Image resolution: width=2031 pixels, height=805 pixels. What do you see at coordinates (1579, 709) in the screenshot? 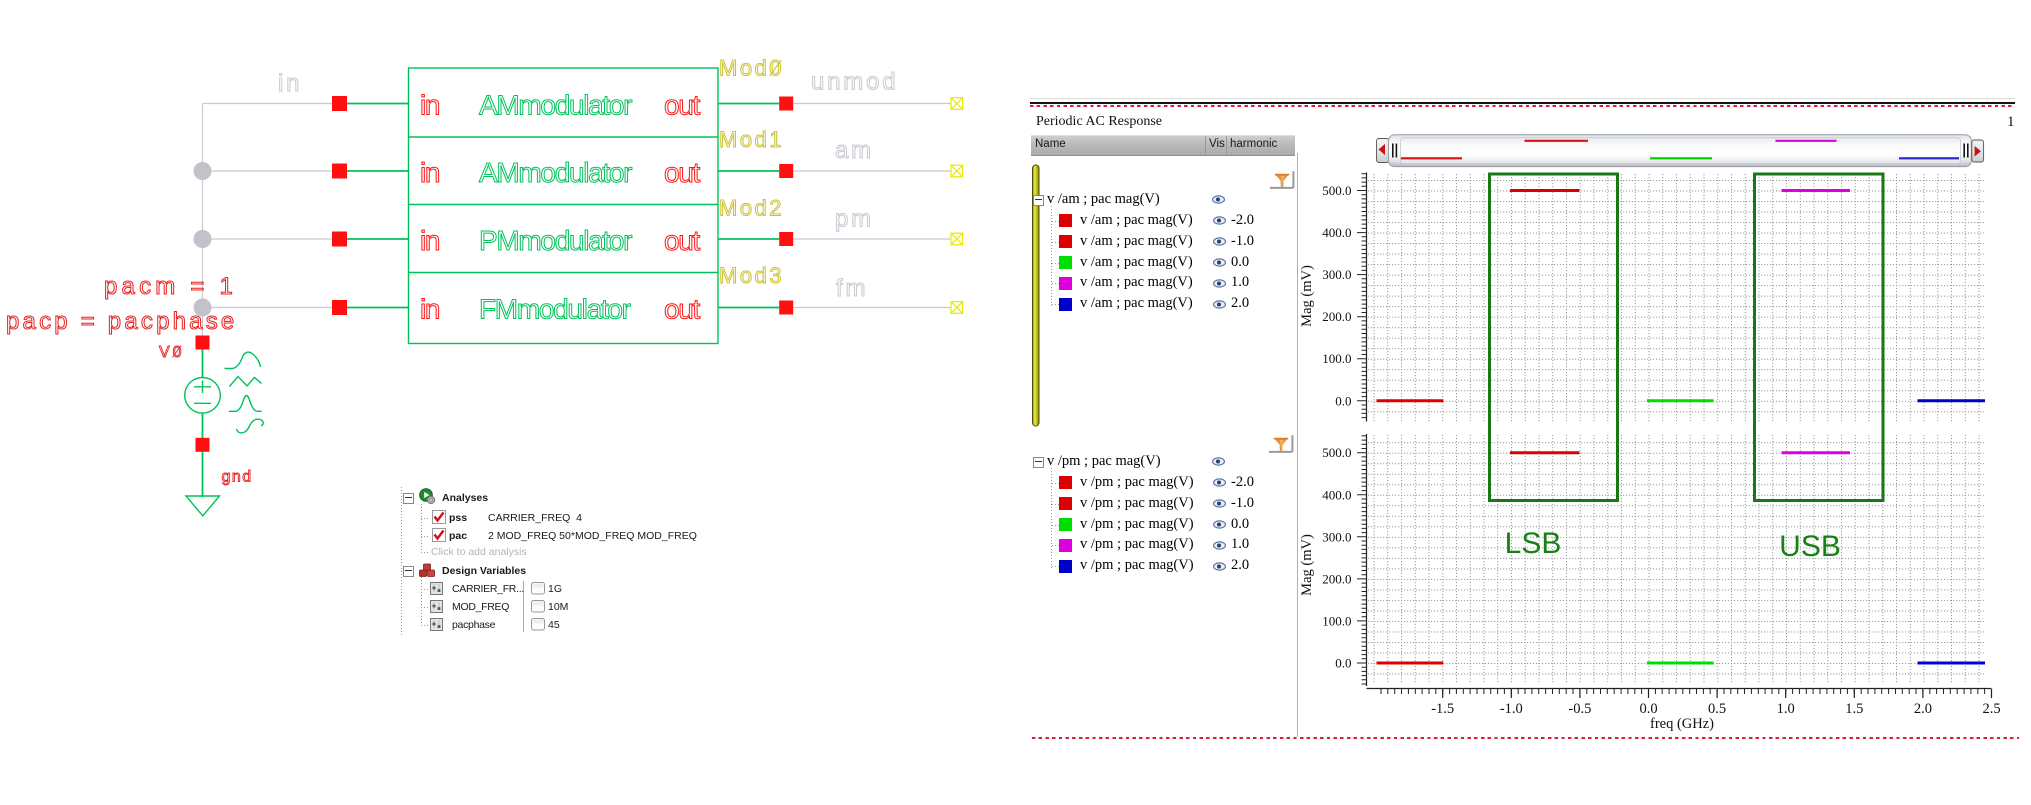
I see `svg-text: -0.5` at bounding box center [1579, 709].